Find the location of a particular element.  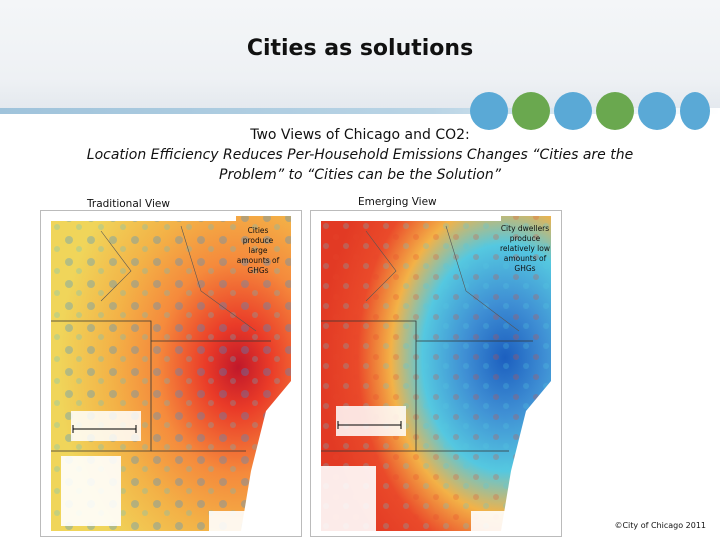

subtitle-line-3: Problem” to “Cities can be the Solution” is located at coordinates (360, 175).